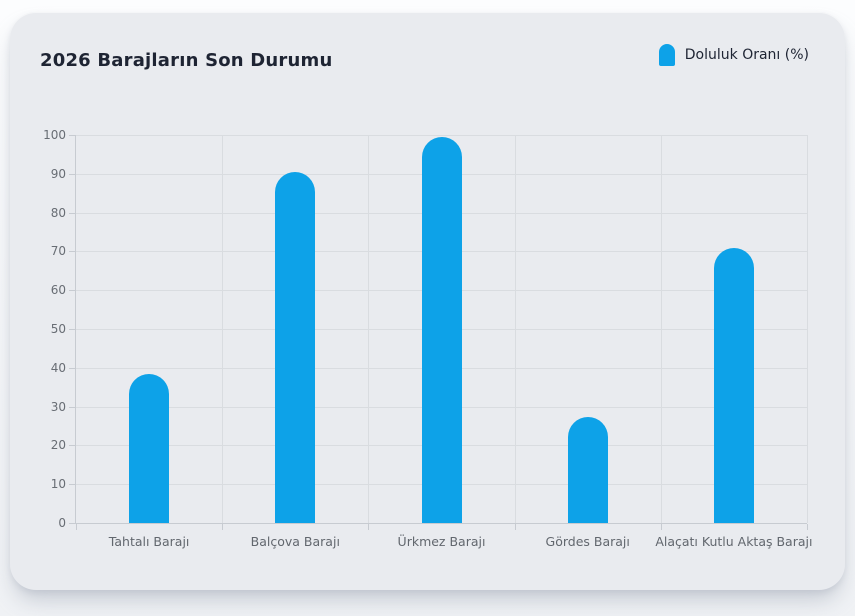 Image resolution: width=855 pixels, height=616 pixels. I want to click on y-axis-label: 90, so click(58, 173).